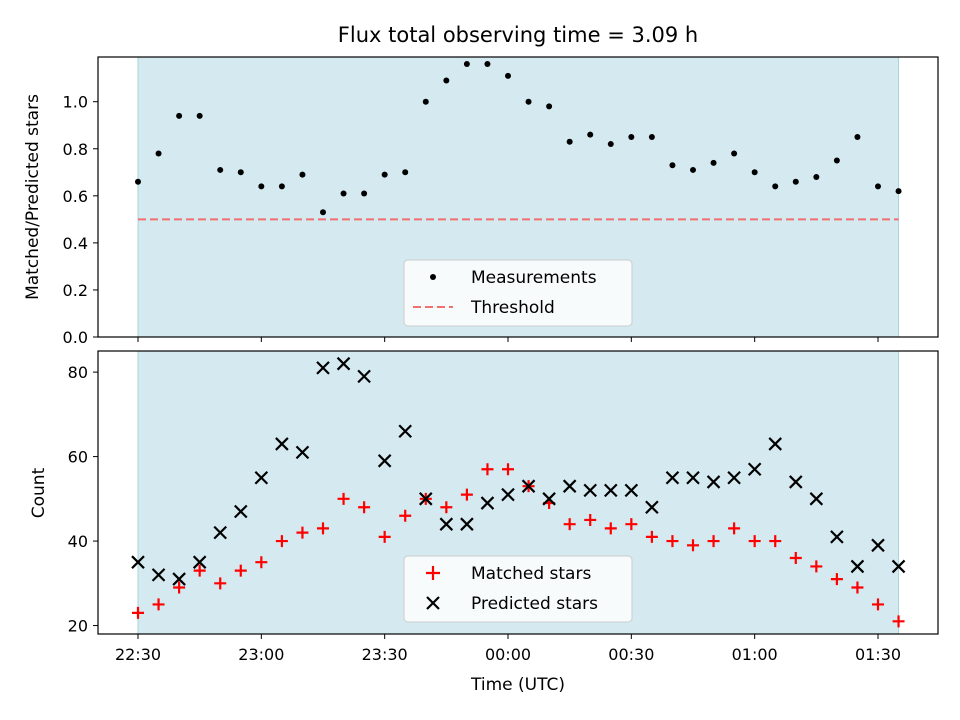 The height and width of the screenshot is (720, 960). What do you see at coordinates (39, 492) in the screenshot?
I see `bottom-y-axis-label: Count` at bounding box center [39, 492].